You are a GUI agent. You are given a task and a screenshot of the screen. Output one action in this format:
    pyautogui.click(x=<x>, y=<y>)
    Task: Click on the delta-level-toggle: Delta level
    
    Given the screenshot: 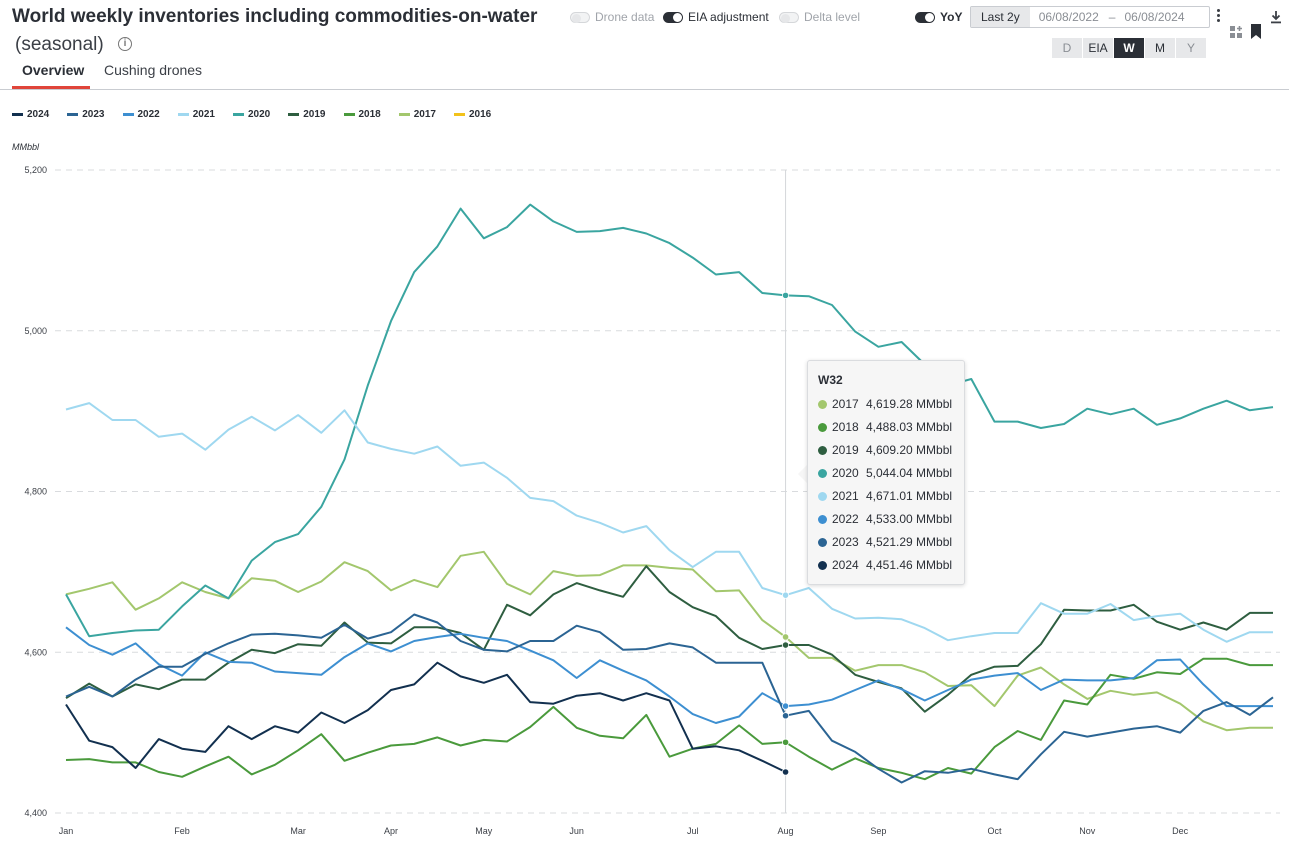 What is the action you would take?
    pyautogui.click(x=819, y=17)
    